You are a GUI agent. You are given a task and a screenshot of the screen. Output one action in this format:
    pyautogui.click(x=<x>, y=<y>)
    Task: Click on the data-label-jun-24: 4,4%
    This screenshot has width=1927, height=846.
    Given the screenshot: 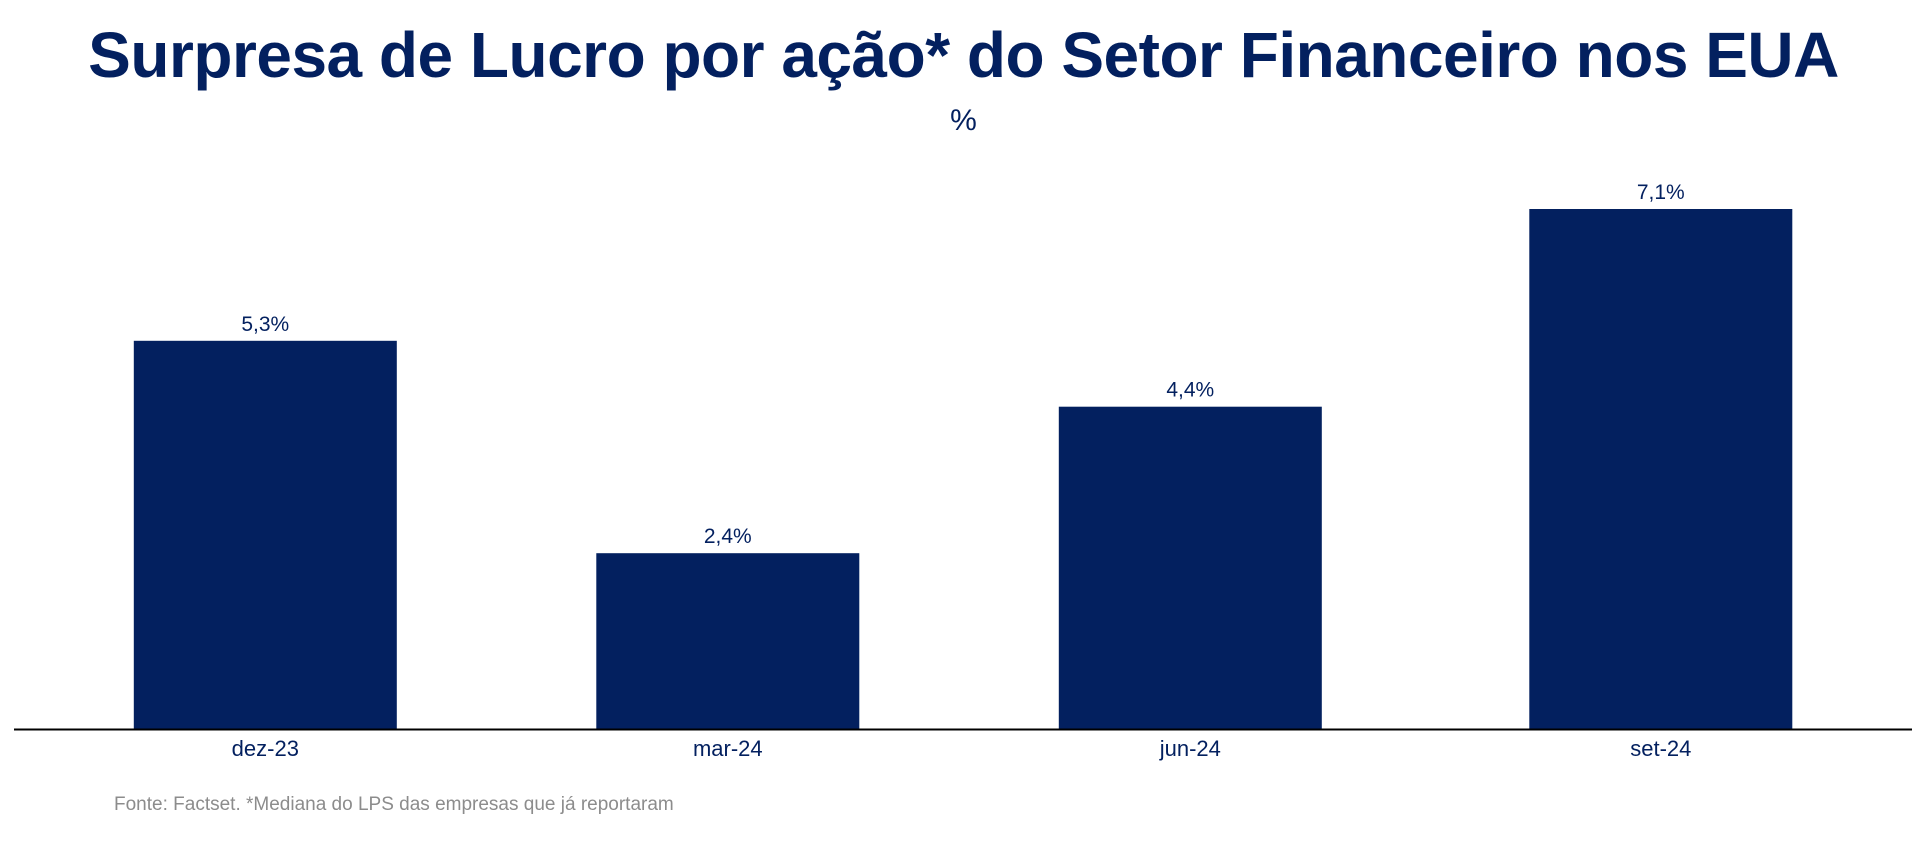 What is the action you would take?
    pyautogui.click(x=1190, y=390)
    